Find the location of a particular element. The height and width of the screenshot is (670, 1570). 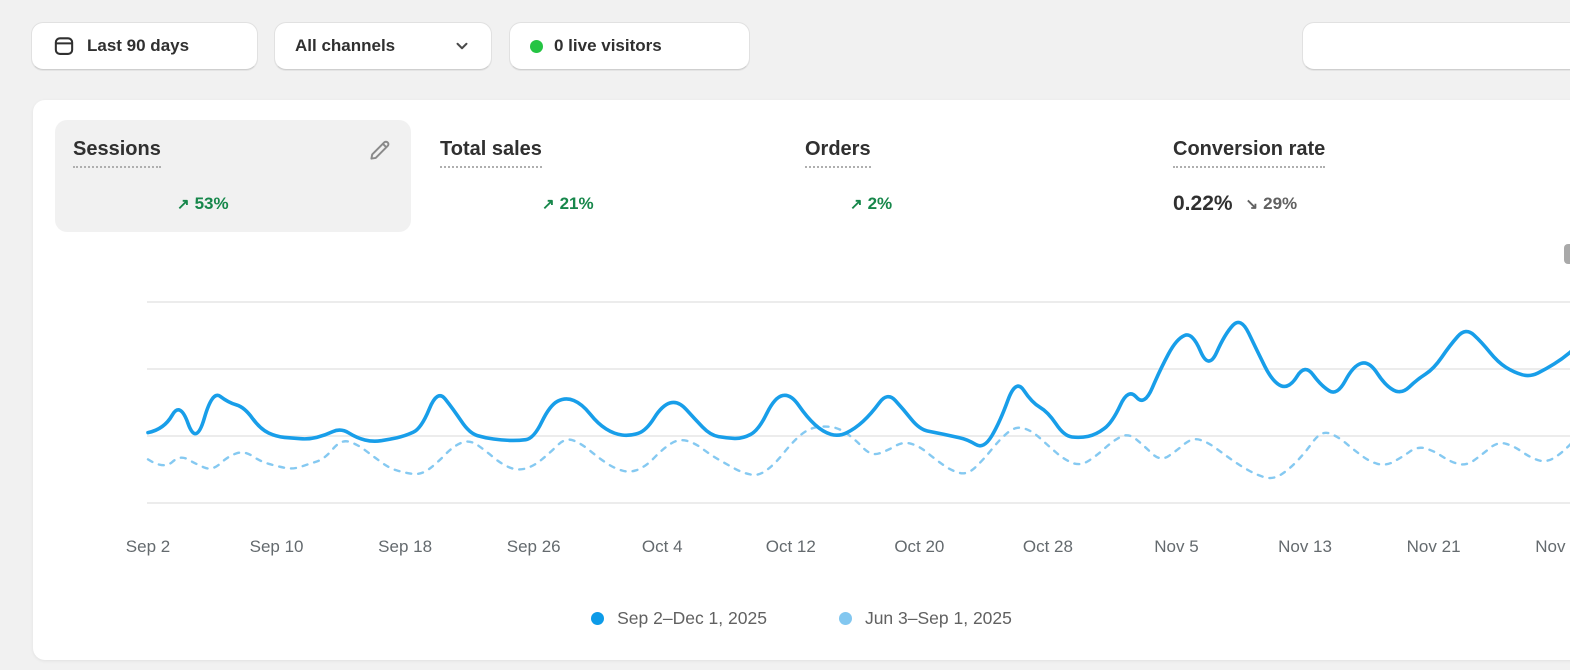

metric-delta-total-sales: ↗ 21% is located at coordinates (568, 203).